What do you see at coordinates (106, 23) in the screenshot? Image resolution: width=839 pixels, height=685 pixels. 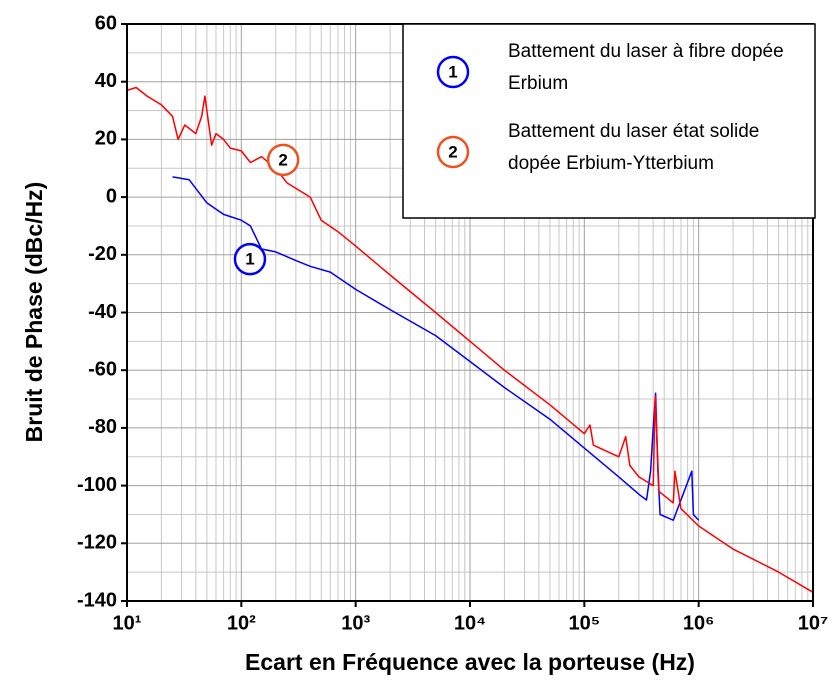 I see `y-tick-label: 60` at bounding box center [106, 23].